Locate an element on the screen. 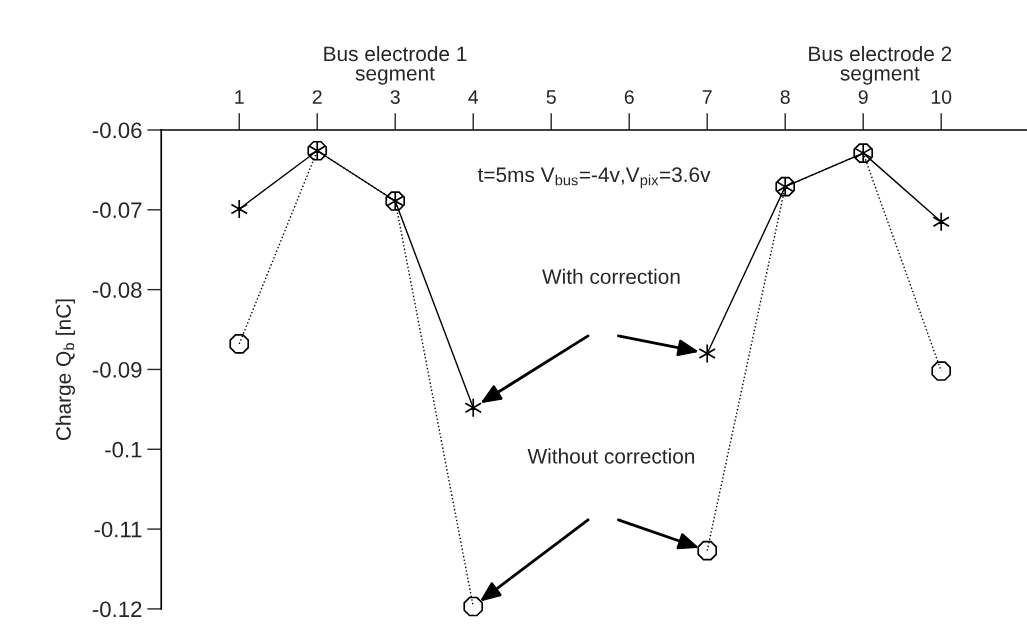  y-axis-title: Charge Q$_{b}$ [nC] is located at coordinates (65, 370).